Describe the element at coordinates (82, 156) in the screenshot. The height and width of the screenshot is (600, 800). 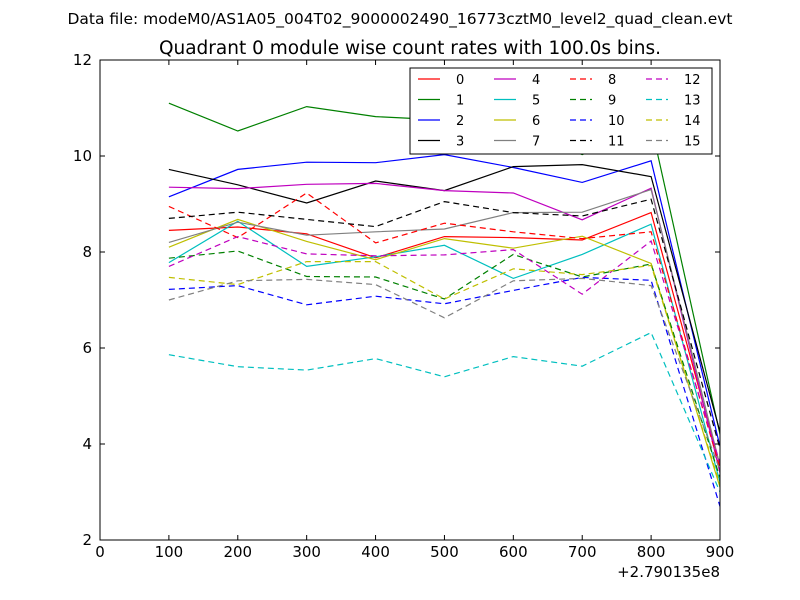
I see `y-tick-label: 10` at that location.